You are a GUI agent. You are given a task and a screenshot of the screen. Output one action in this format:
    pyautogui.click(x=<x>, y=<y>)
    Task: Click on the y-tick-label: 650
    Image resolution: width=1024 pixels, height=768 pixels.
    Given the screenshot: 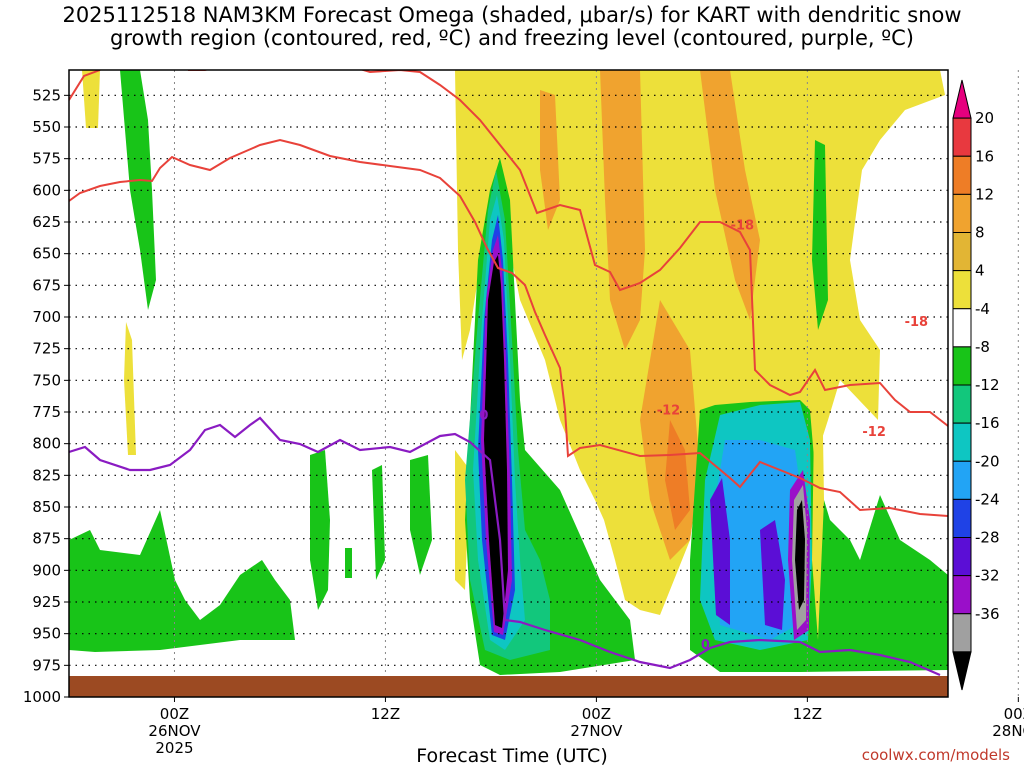 What is the action you would take?
    pyautogui.click(x=46, y=254)
    